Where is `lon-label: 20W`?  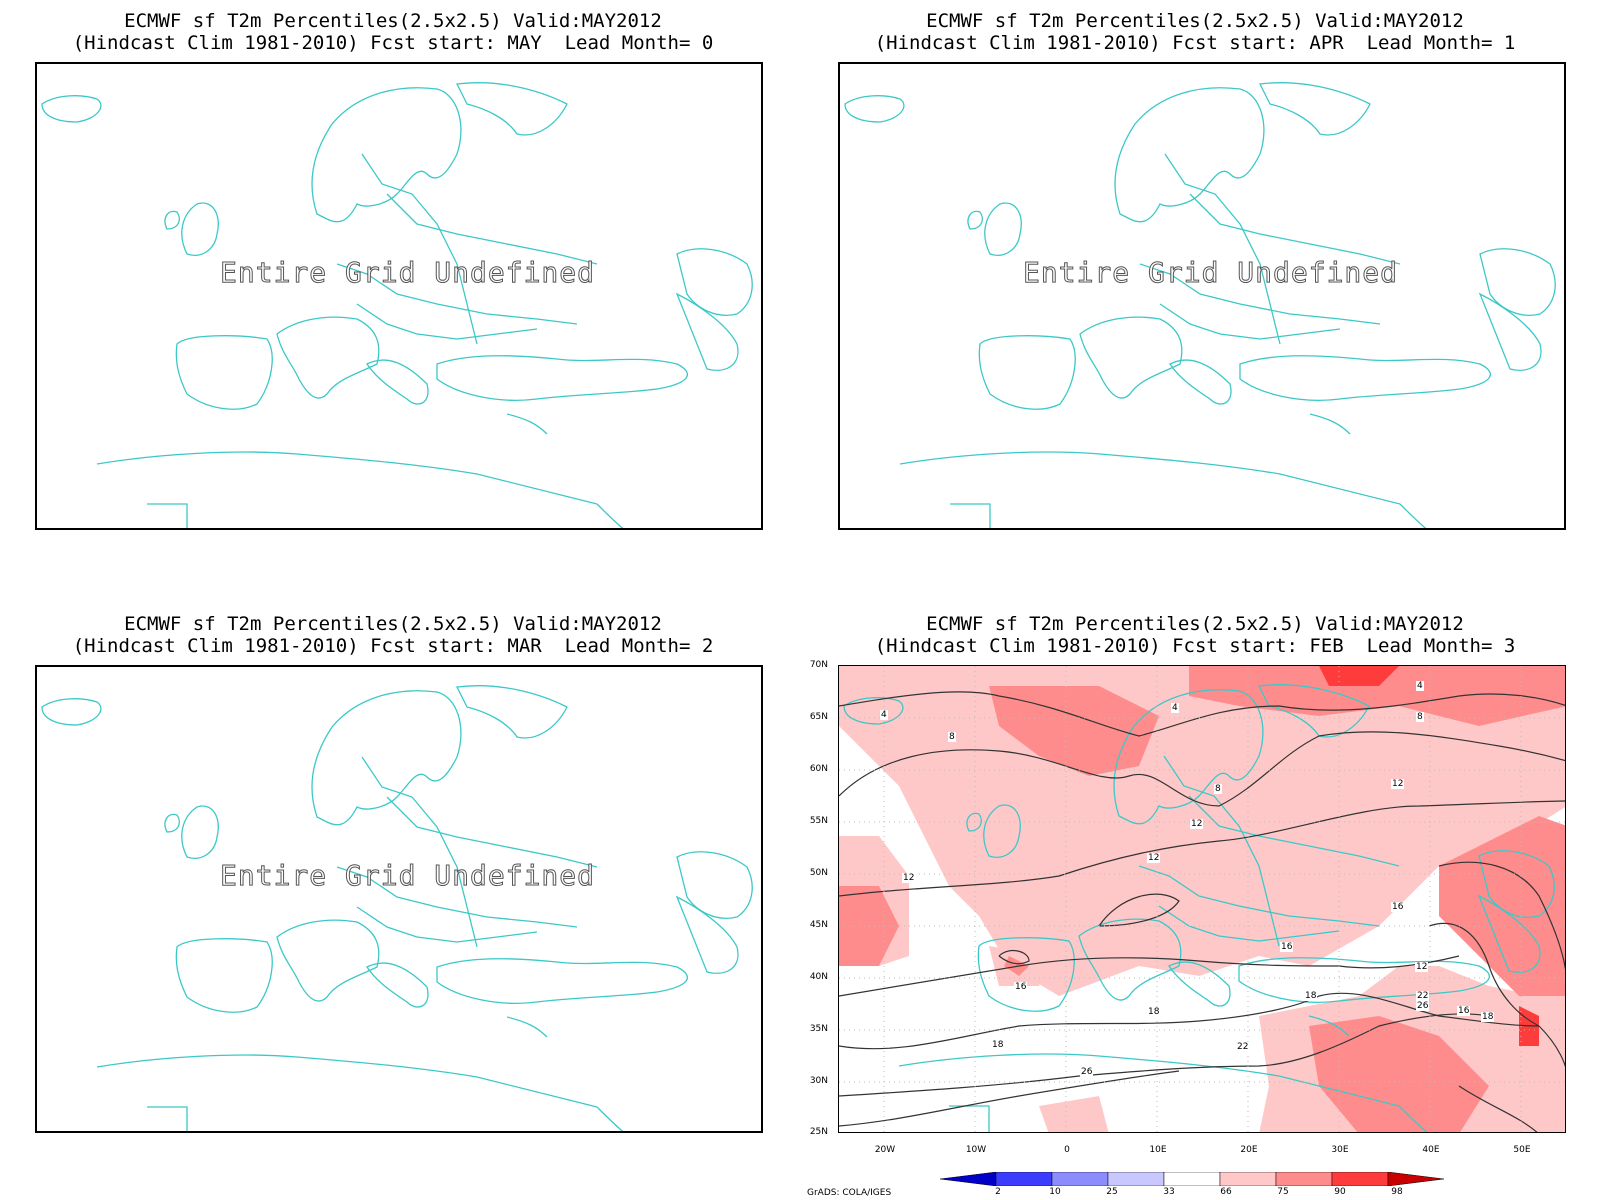
lon-label: 20W is located at coordinates (885, 1150).